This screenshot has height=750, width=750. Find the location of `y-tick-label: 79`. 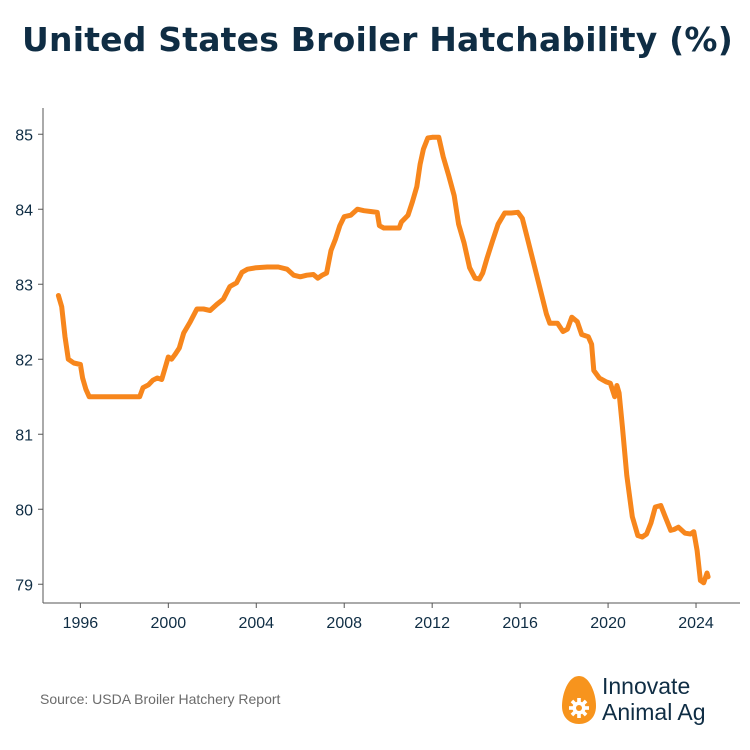

y-tick-label: 79 is located at coordinates (24, 585).